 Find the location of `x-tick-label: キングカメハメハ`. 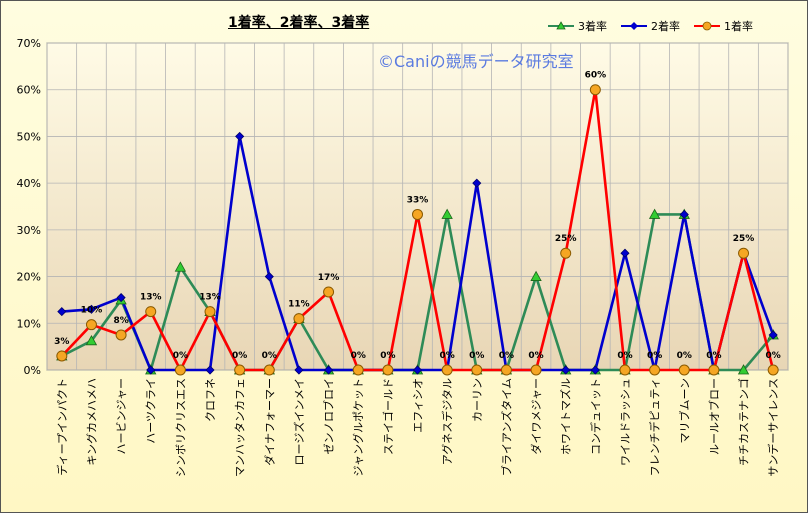

x-tick-label: キングカメハメハ is located at coordinates (91, 422).